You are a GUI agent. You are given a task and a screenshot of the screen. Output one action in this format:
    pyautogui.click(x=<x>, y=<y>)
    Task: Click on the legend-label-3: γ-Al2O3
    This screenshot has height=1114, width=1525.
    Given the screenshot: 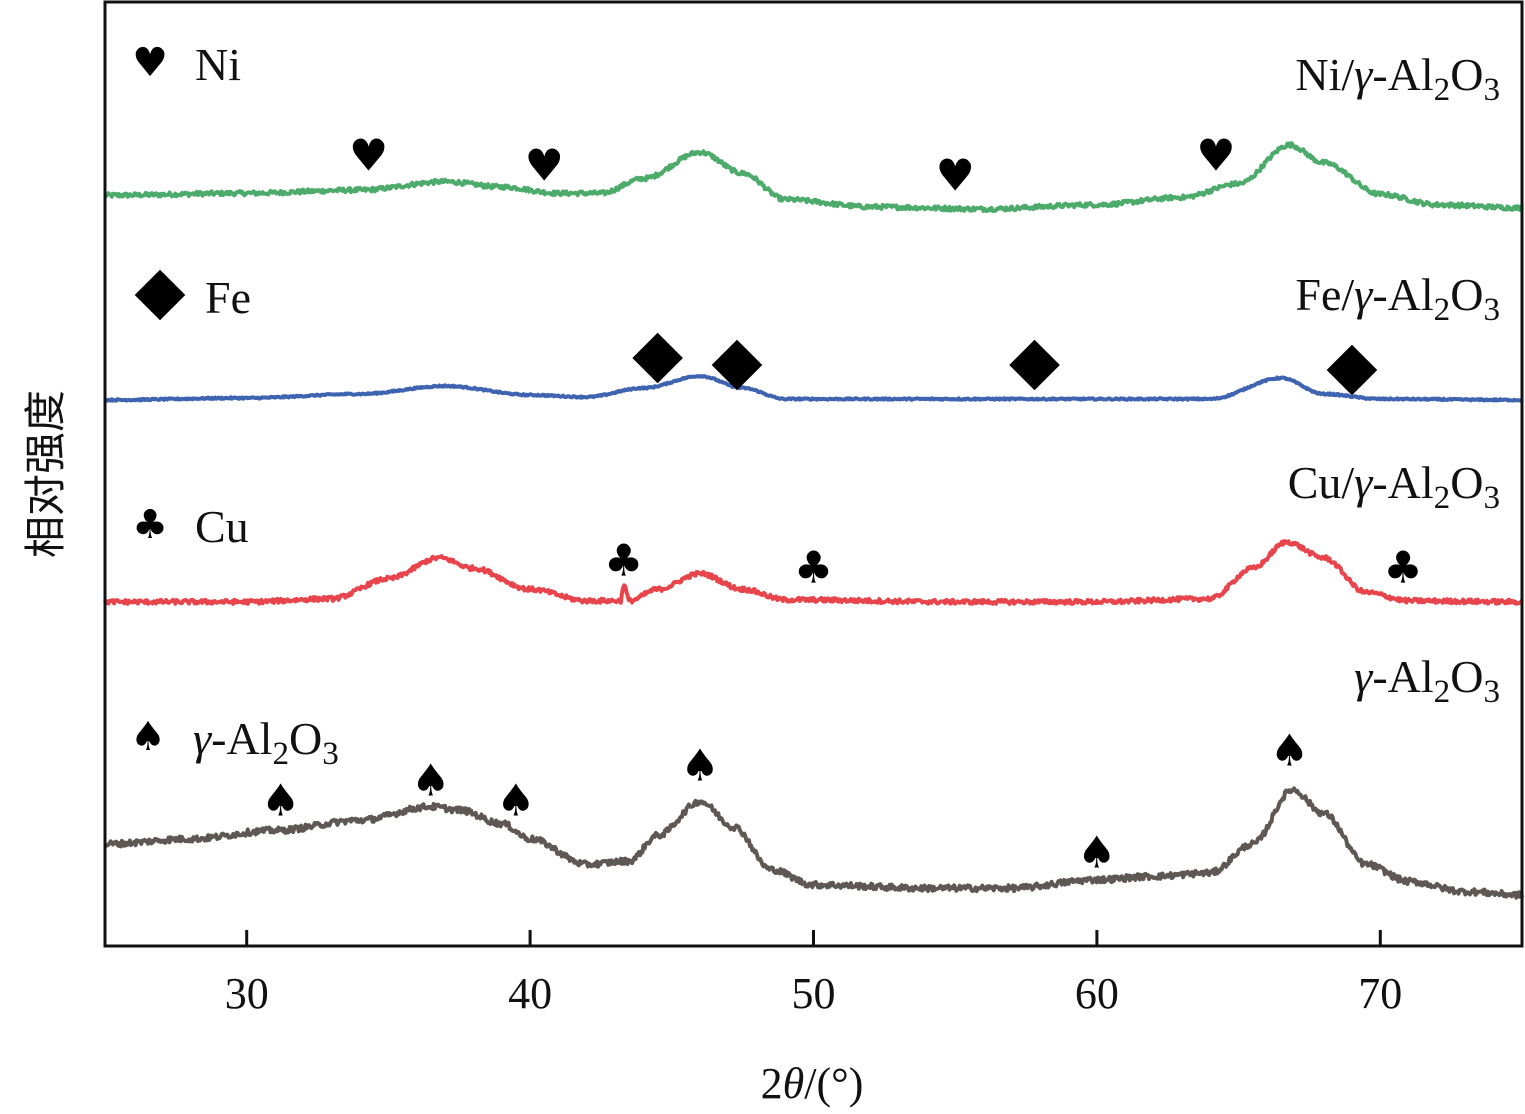 What is the action you would take?
    pyautogui.click(x=266, y=742)
    